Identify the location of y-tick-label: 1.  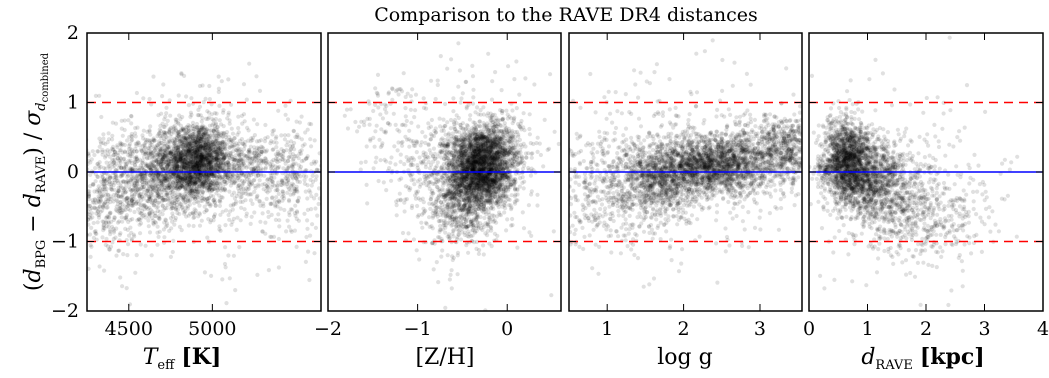
(73, 103).